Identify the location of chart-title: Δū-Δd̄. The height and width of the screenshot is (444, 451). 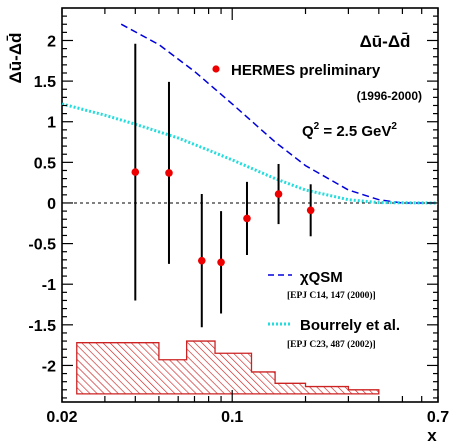
(385, 41).